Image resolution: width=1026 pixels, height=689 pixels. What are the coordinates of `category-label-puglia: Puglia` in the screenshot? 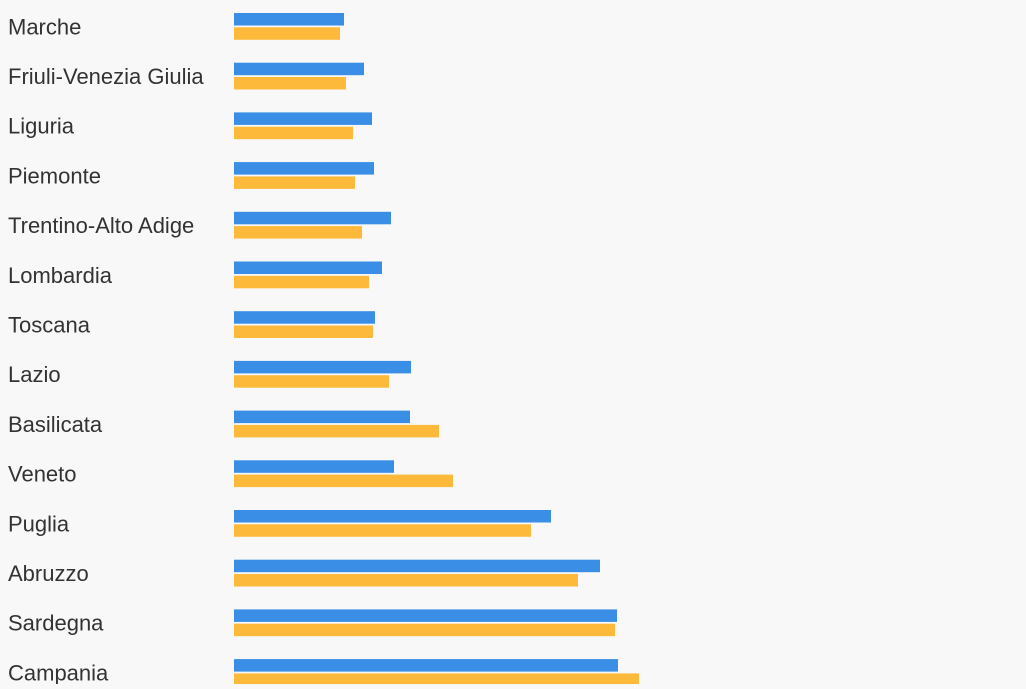 It's located at (39, 523).